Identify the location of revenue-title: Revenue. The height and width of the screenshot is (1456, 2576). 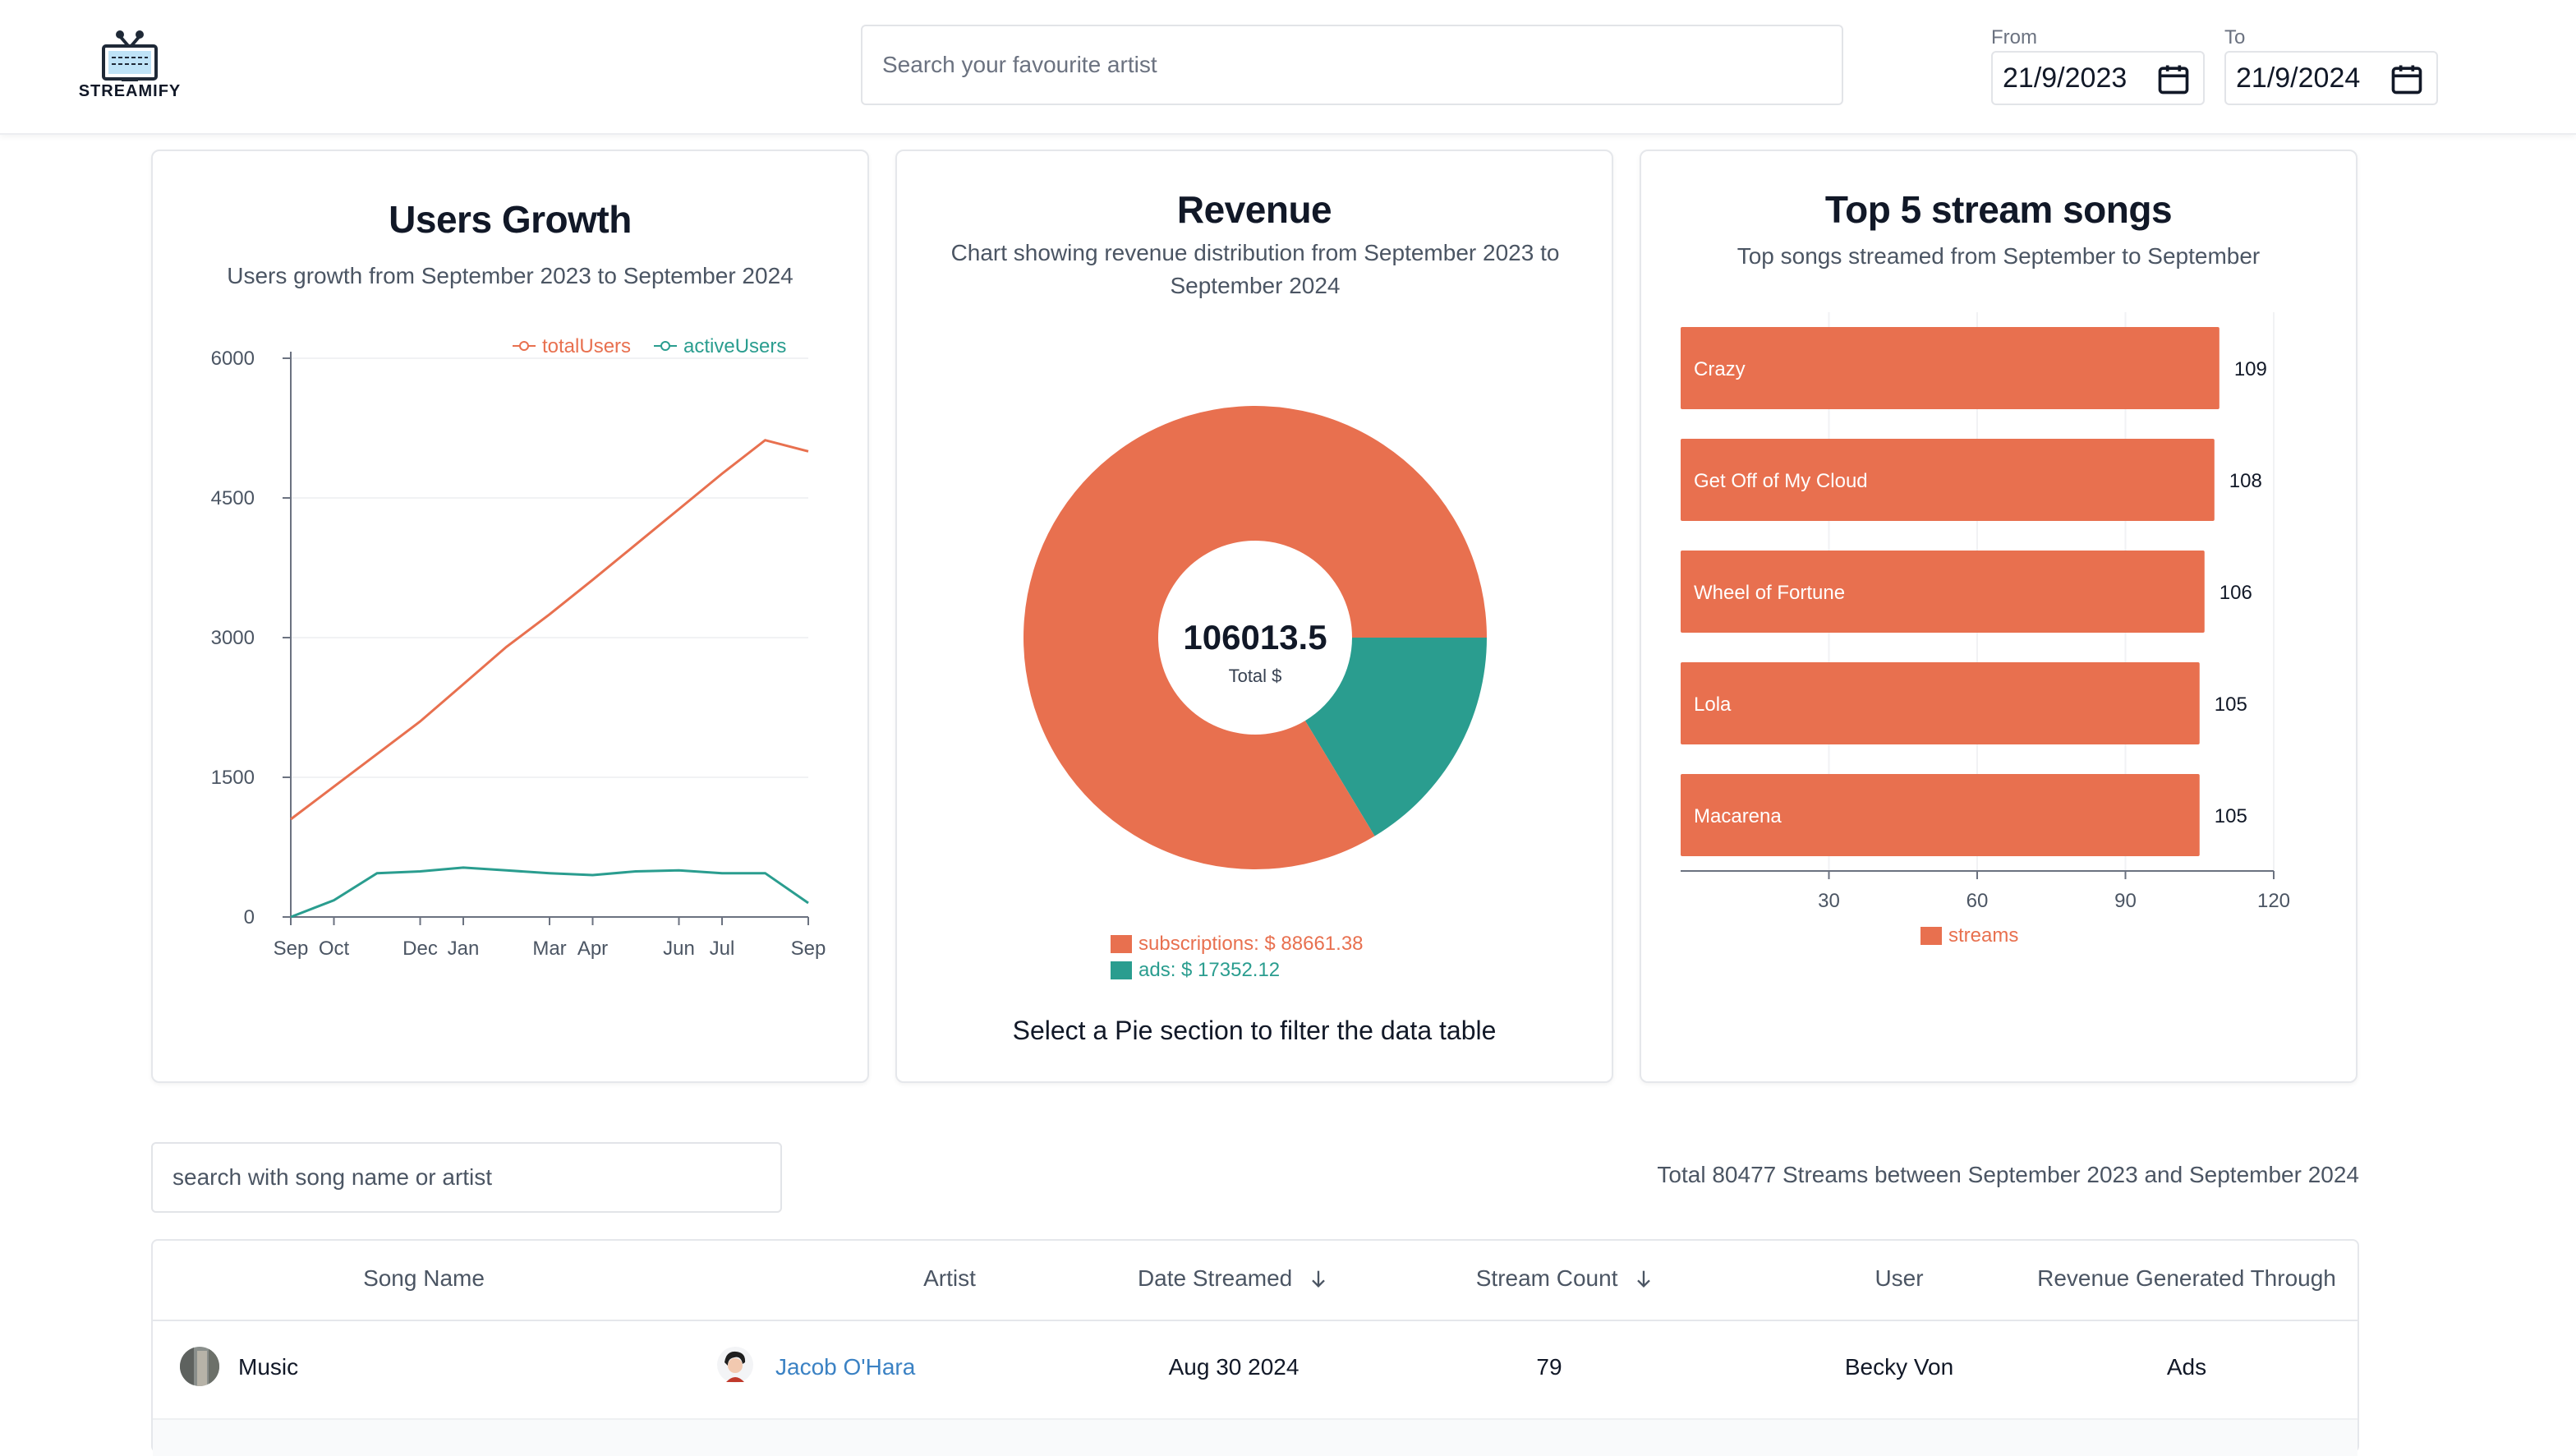
(1254, 209).